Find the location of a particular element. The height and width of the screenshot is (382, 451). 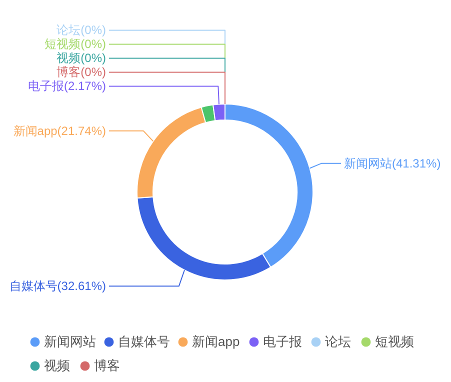

text: 论坛(0%) is located at coordinates (81, 30).